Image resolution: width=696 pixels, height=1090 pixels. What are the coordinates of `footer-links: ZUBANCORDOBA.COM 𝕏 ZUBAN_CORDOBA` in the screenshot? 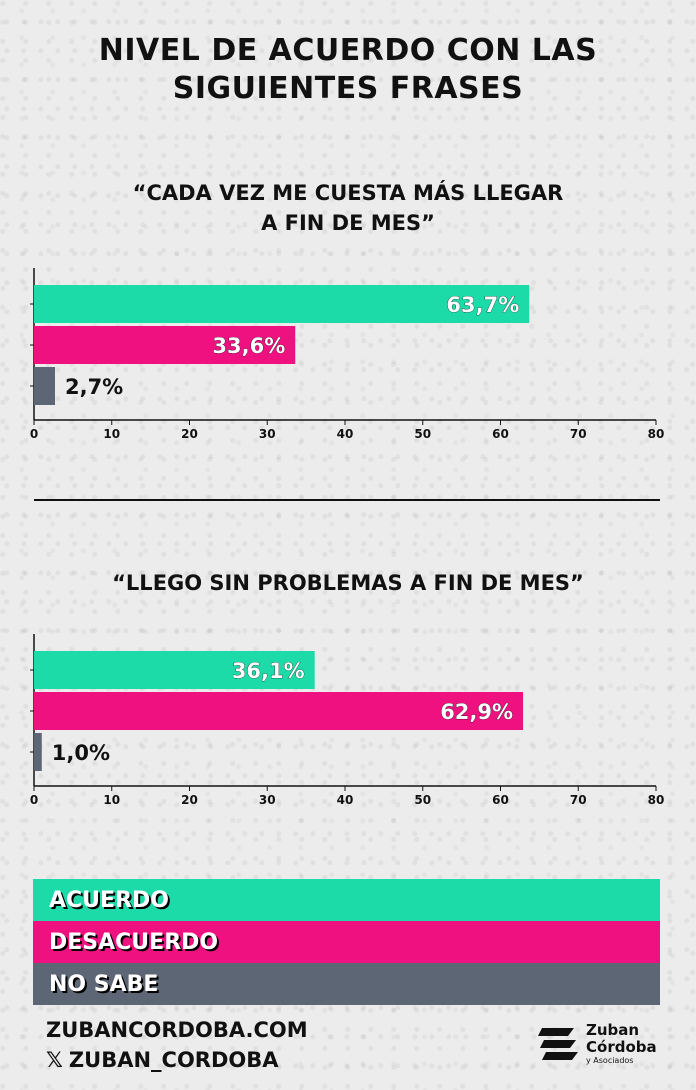 It's located at (177, 1045).